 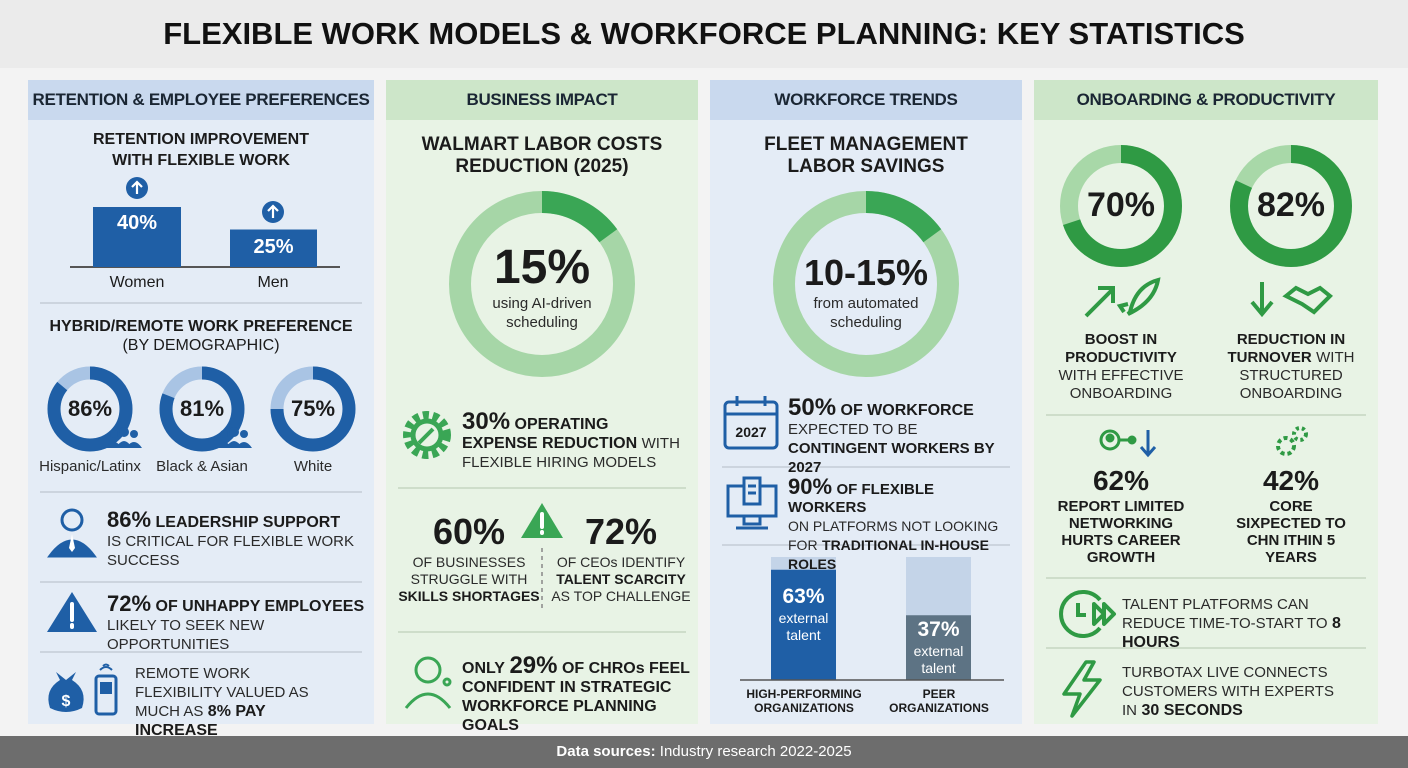 I want to click on bar-label: 25%, so click(x=273, y=247).